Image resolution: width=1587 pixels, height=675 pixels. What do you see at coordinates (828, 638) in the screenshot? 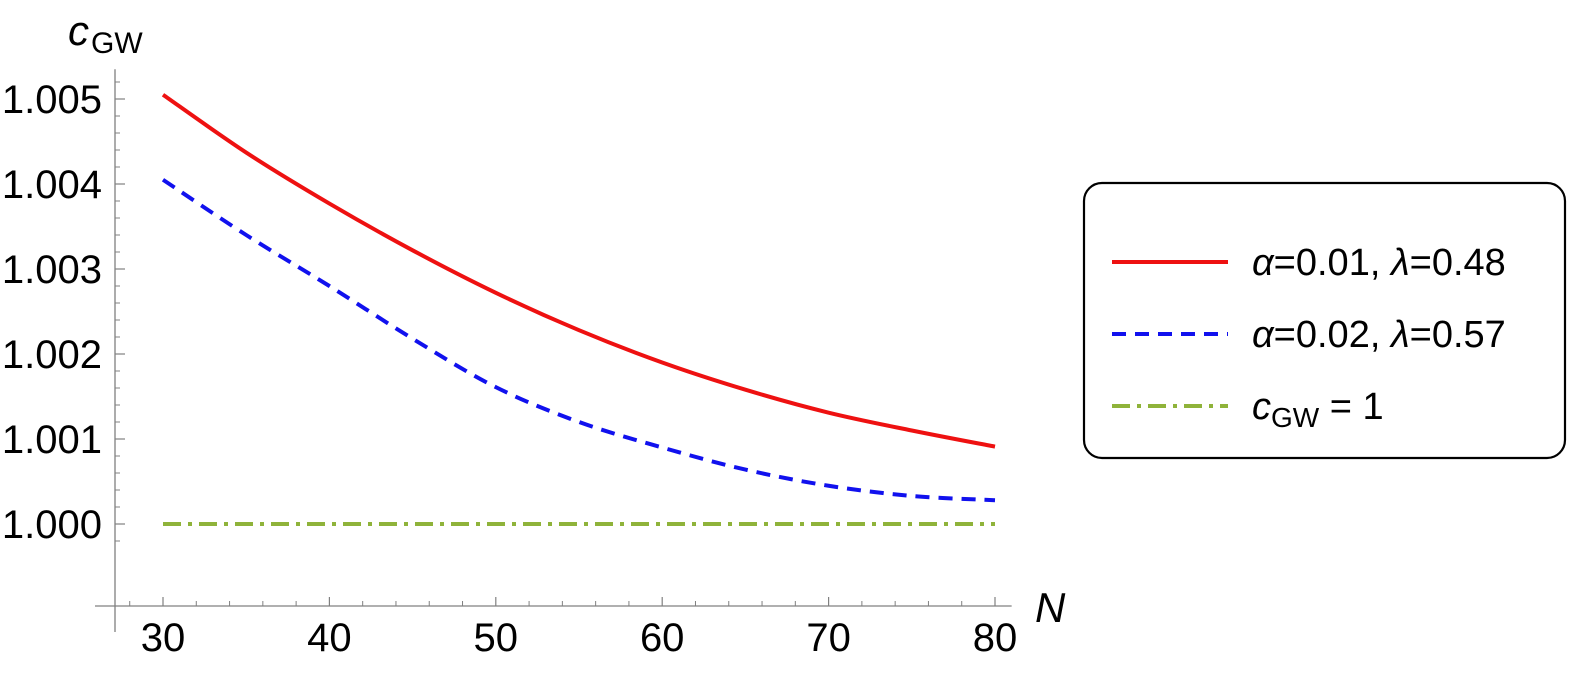
I see `x-tick-label: 70` at bounding box center [828, 638].